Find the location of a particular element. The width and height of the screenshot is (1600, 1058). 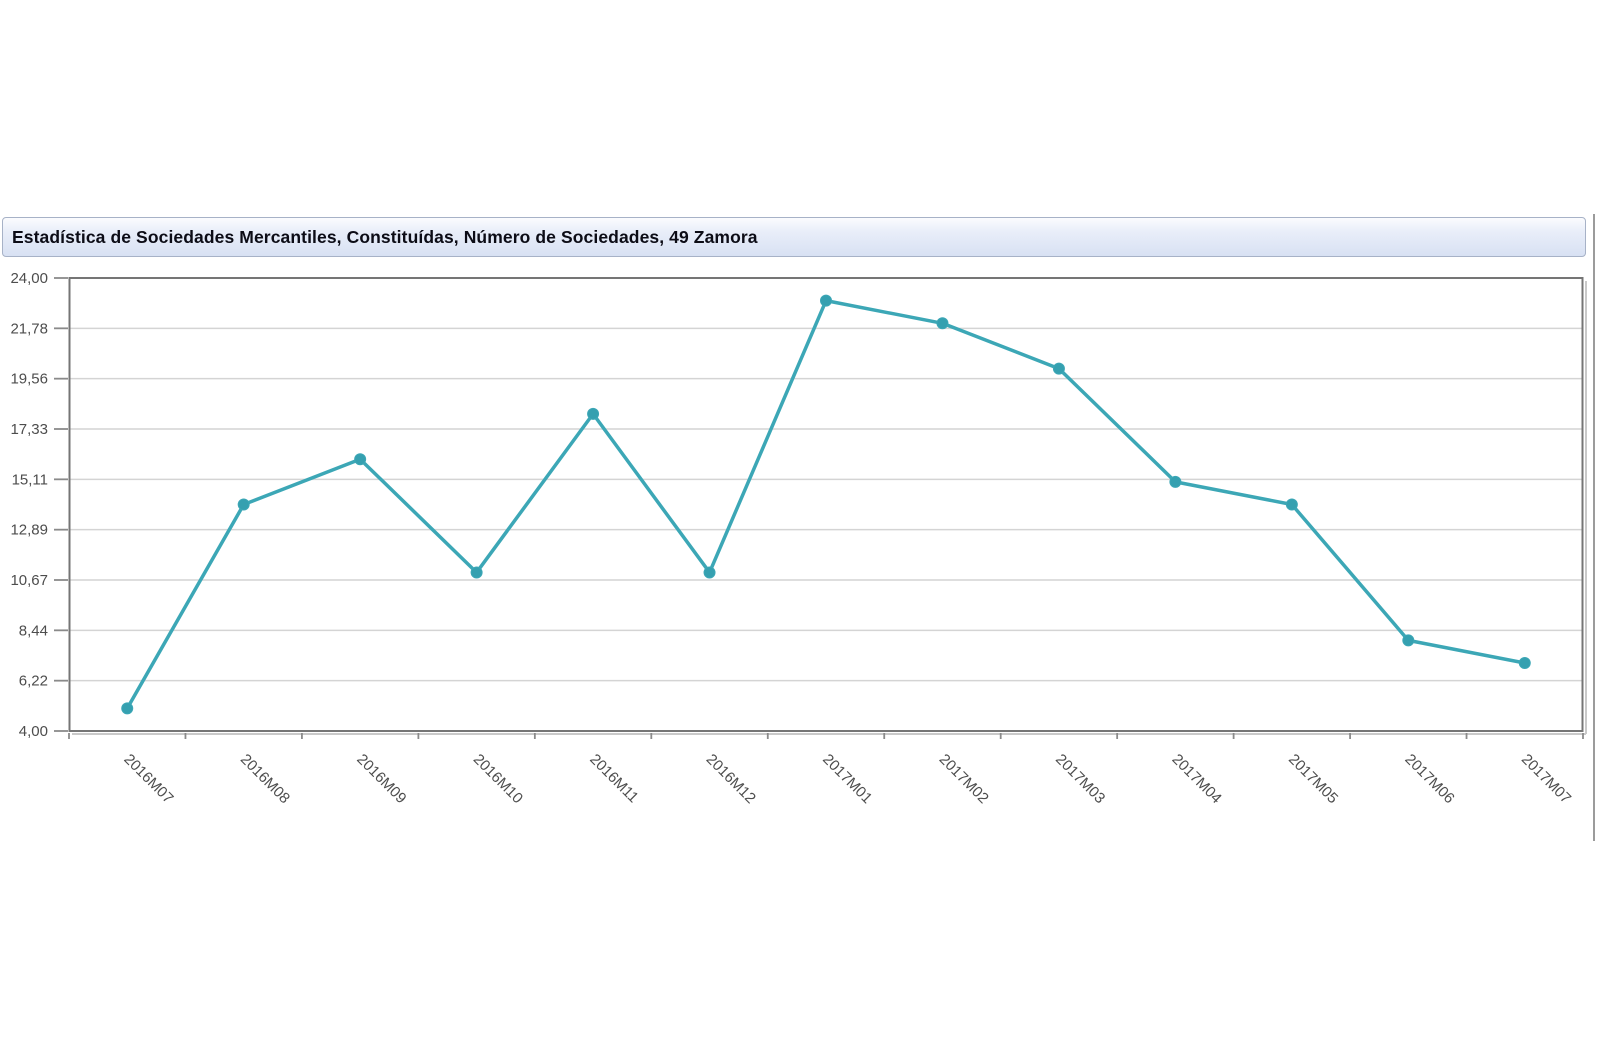

x-axis-label: 2017M02 is located at coordinates (964, 779).